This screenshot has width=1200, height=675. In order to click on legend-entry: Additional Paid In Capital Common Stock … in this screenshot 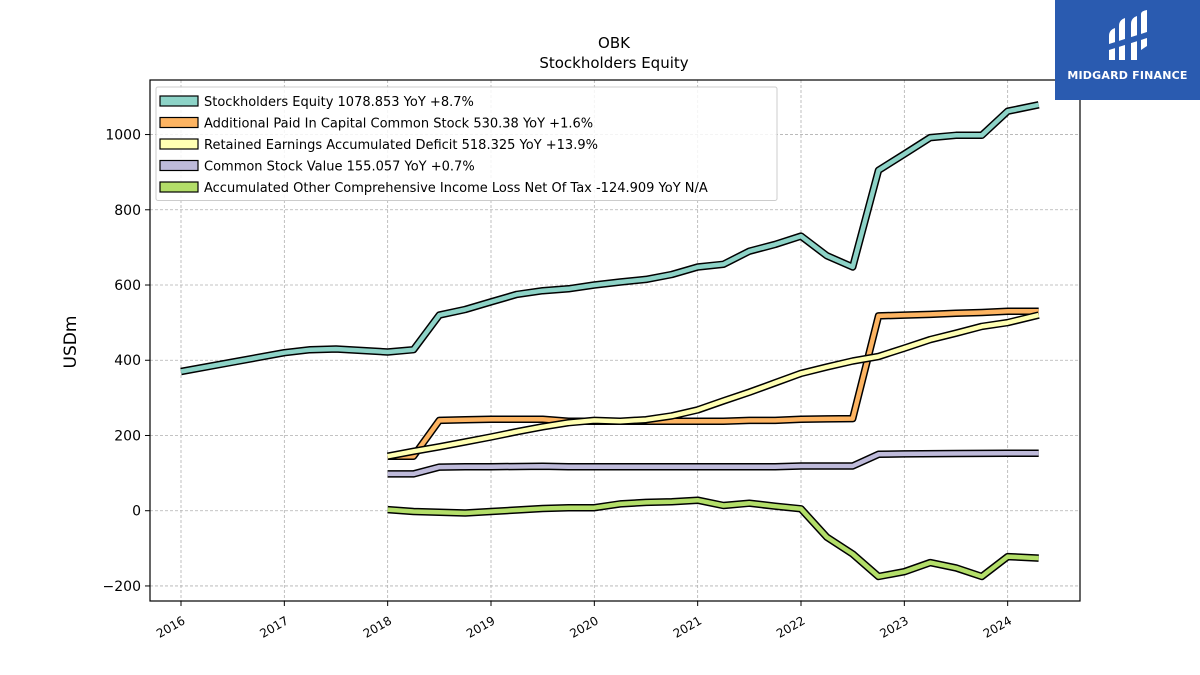, I will do `click(398, 124)`.